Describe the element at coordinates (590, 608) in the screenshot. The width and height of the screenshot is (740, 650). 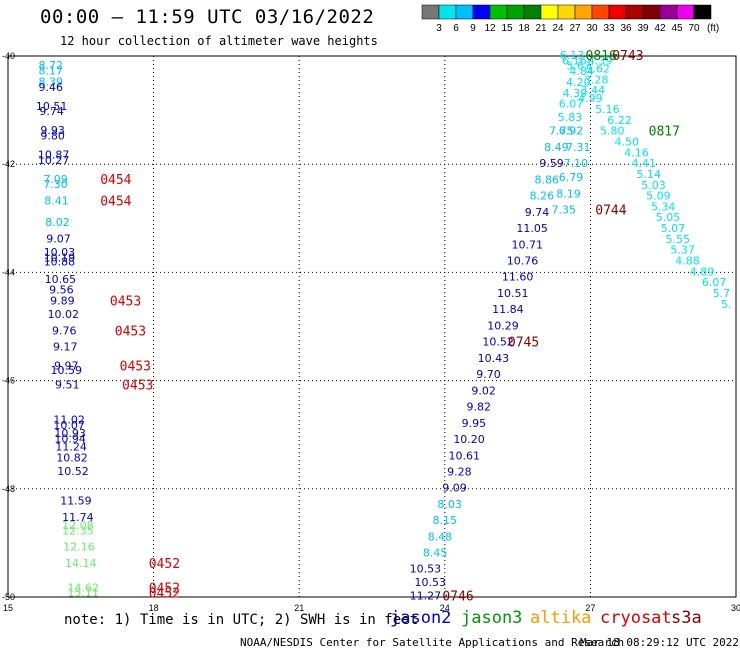
I see `x-tick-label: 27` at that location.